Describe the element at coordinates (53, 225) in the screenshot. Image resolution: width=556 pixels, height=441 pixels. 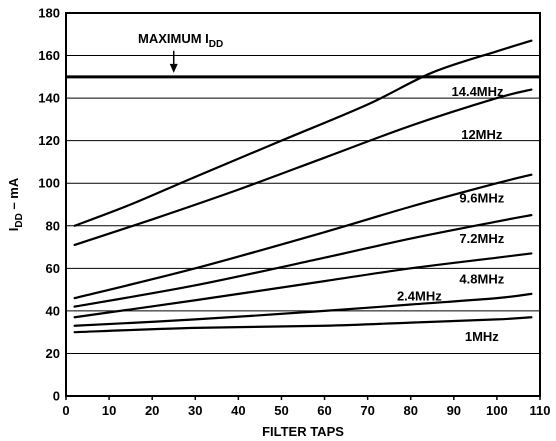
I see `y-tick-label-80: 80` at that location.